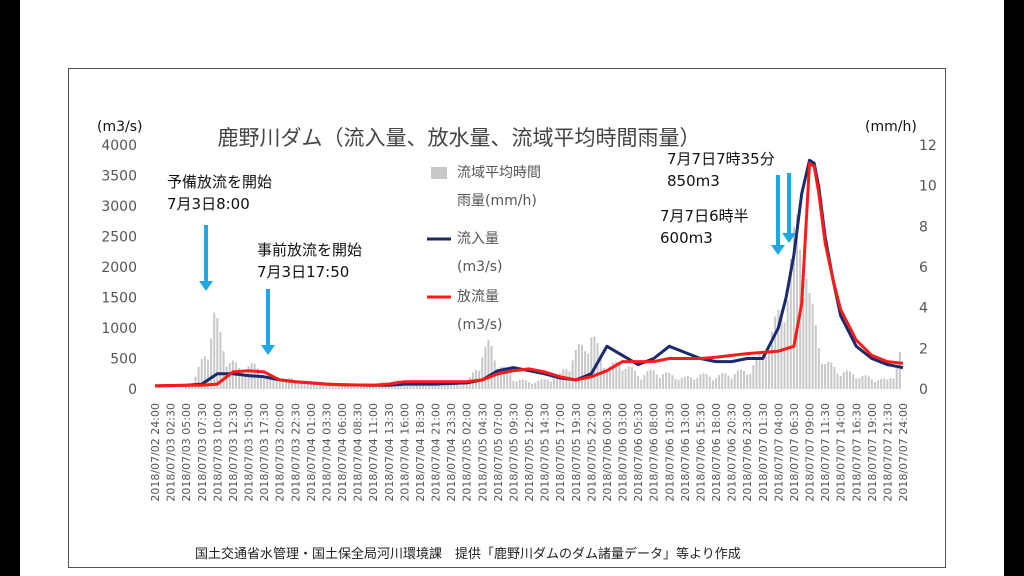  What do you see at coordinates (439, 173) in the screenshot?
I see `legend-swatch` at bounding box center [439, 173].